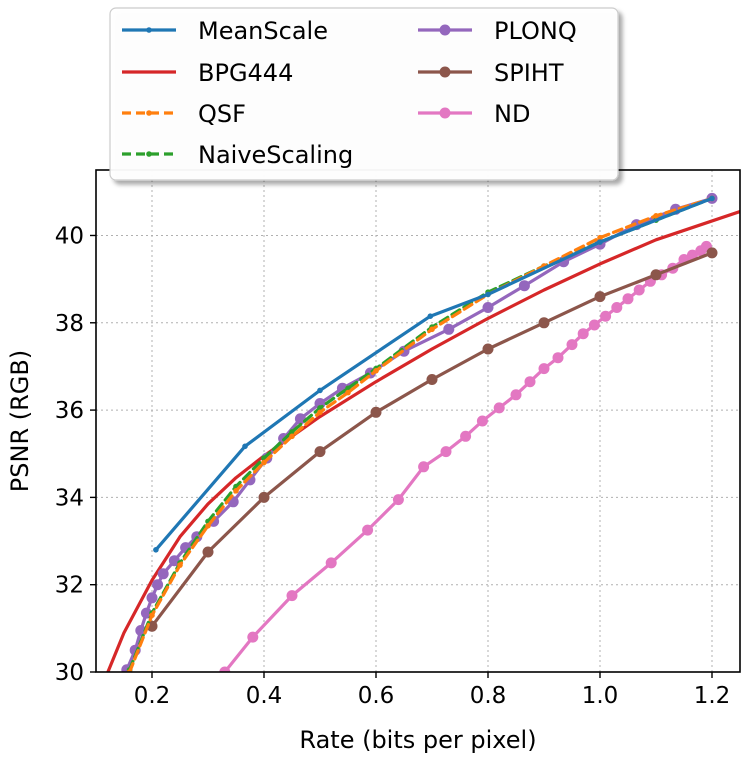 This screenshot has width=748, height=759. What do you see at coordinates (69, 324) in the screenshot?
I see `y-tick-label: 38` at bounding box center [69, 324].